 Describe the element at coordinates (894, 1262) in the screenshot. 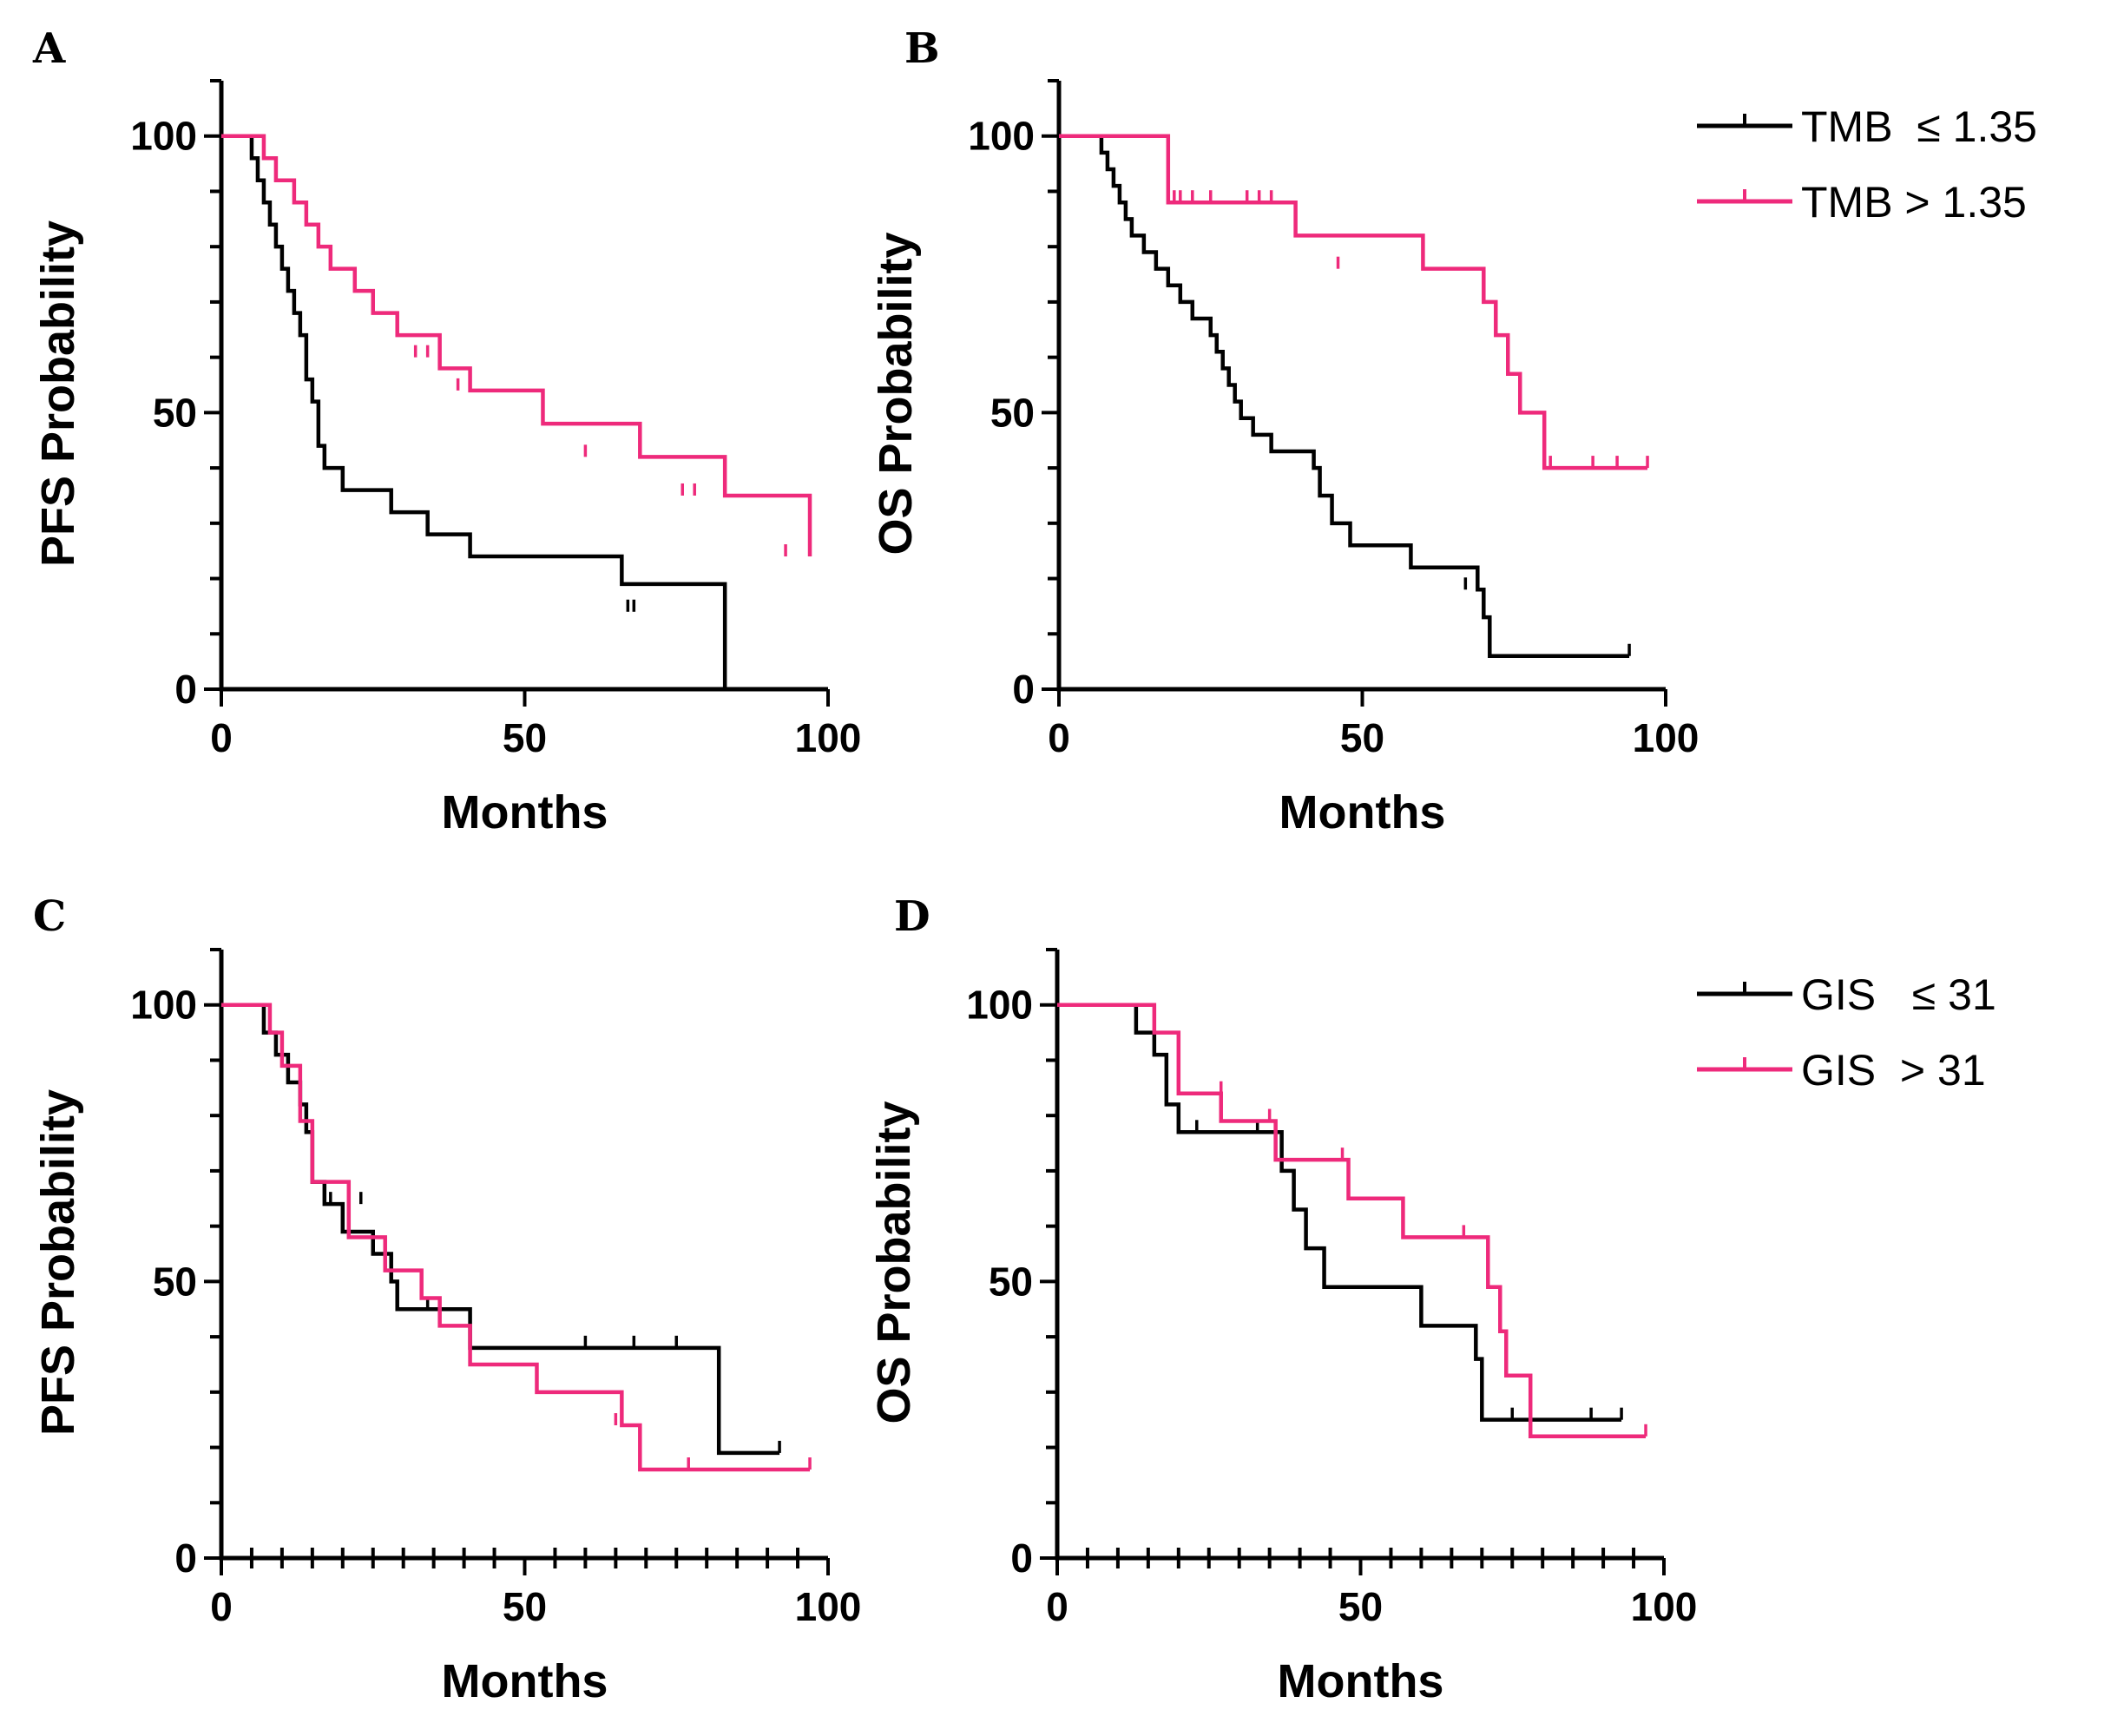

I see `y-axis-title-d: OS Probability` at that location.